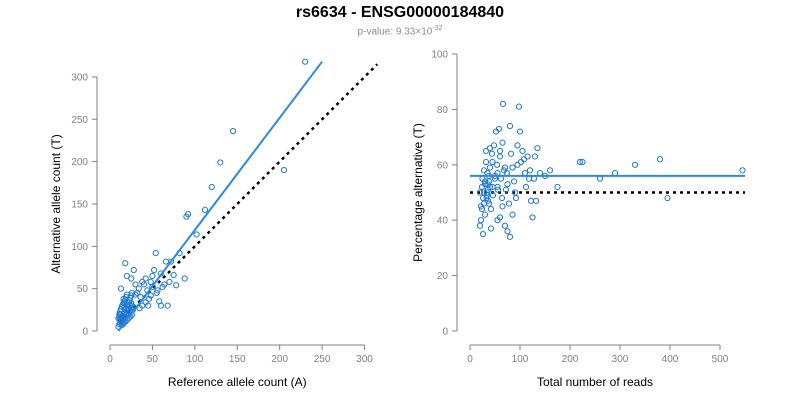 The height and width of the screenshot is (400, 800). I want to click on panel-left-x-tick-label-3: 150, so click(237, 359).